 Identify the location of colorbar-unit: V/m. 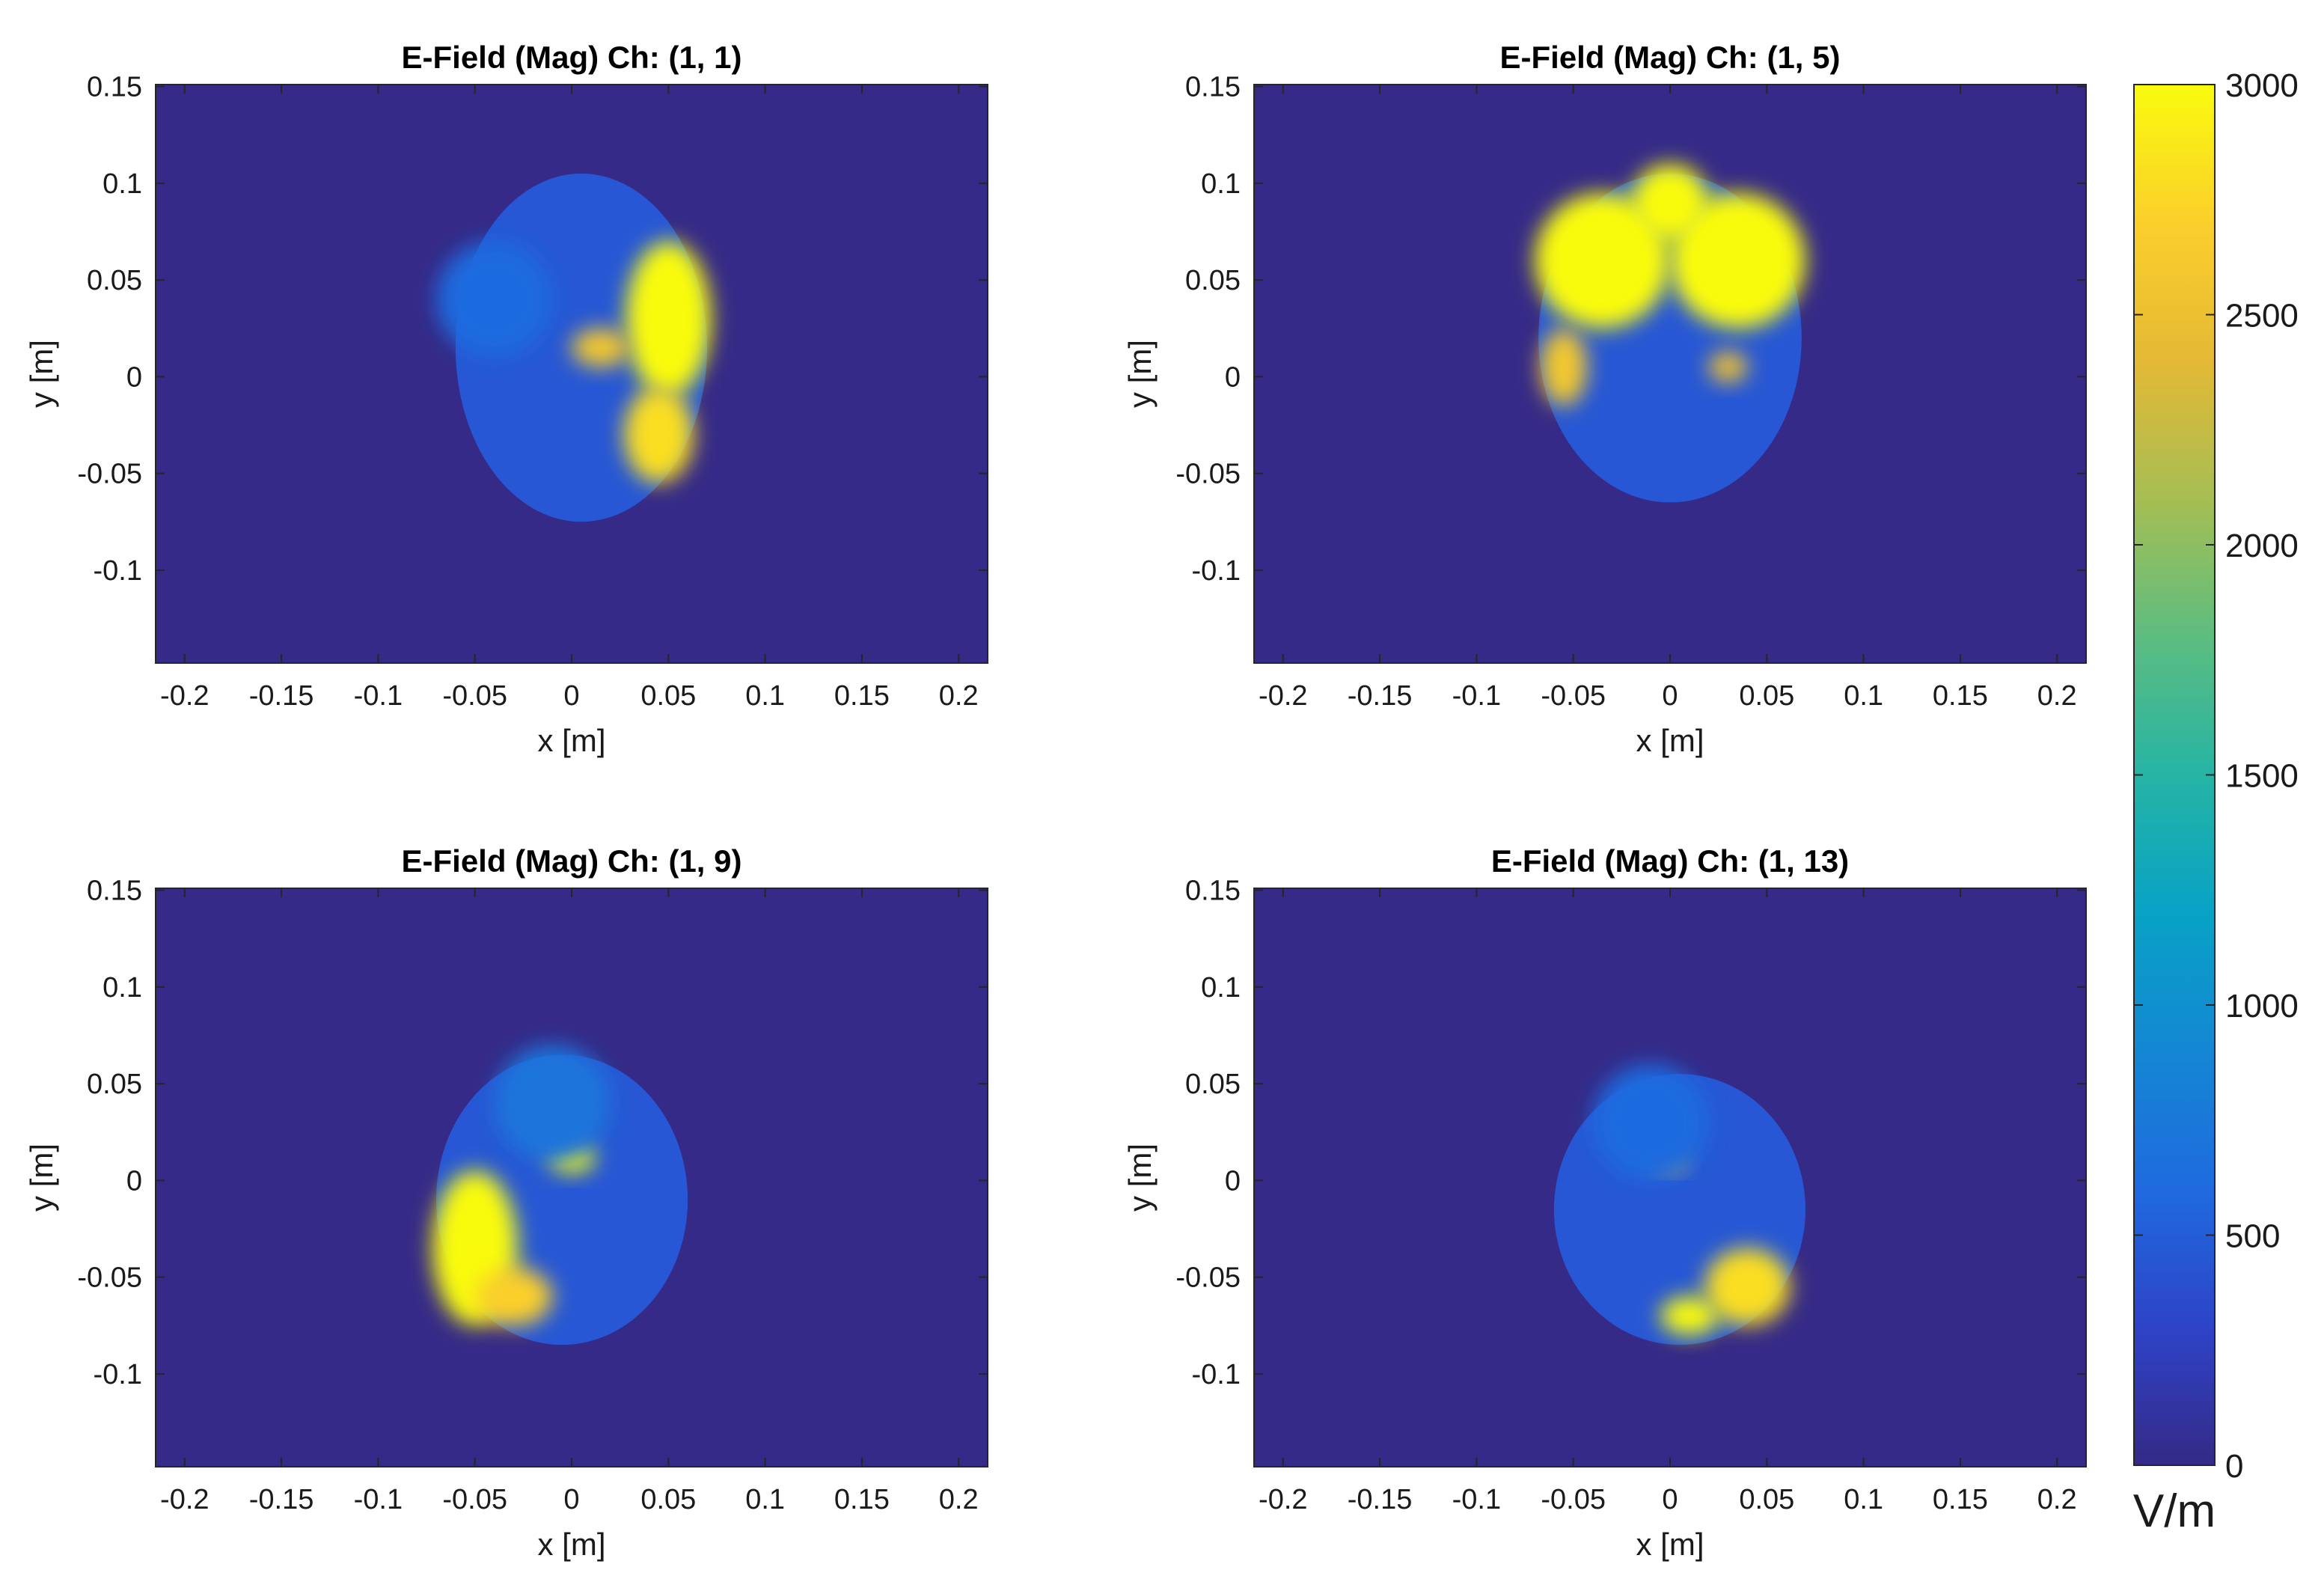
(2174, 1511).